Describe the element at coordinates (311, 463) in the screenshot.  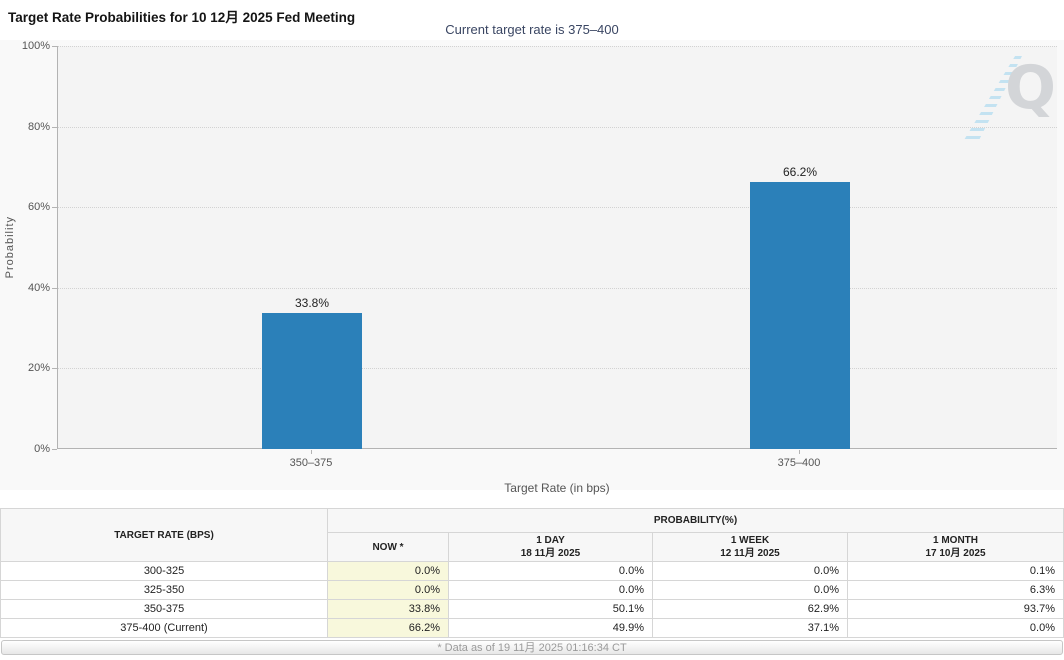
I see `x-tick-label: 350–375` at that location.